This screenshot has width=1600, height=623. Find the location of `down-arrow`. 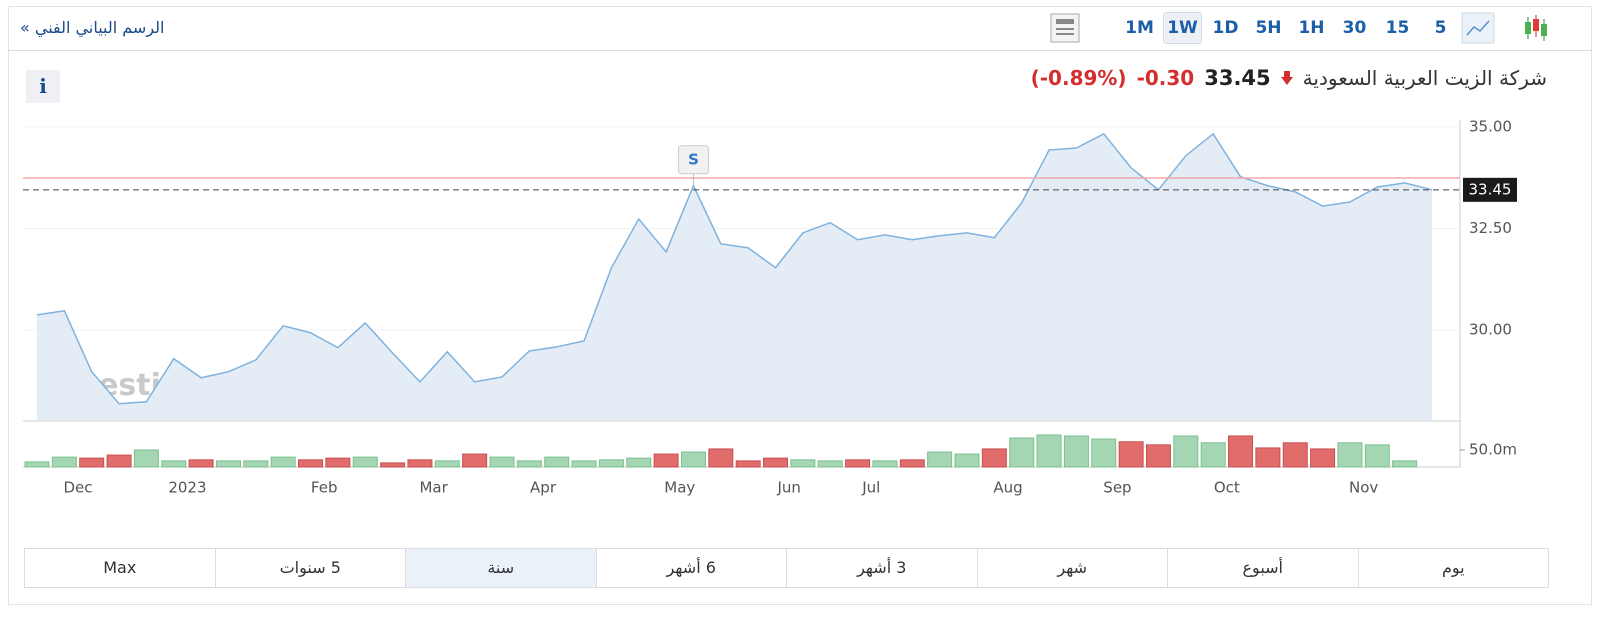

down-arrow is located at coordinates (1286, 78).